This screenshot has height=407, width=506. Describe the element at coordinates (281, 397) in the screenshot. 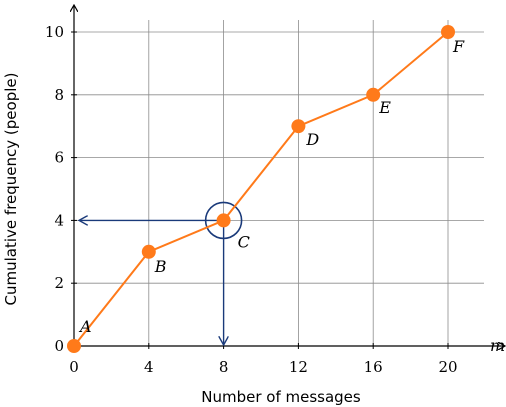

I see `x-axis-title: Number of messages` at that location.